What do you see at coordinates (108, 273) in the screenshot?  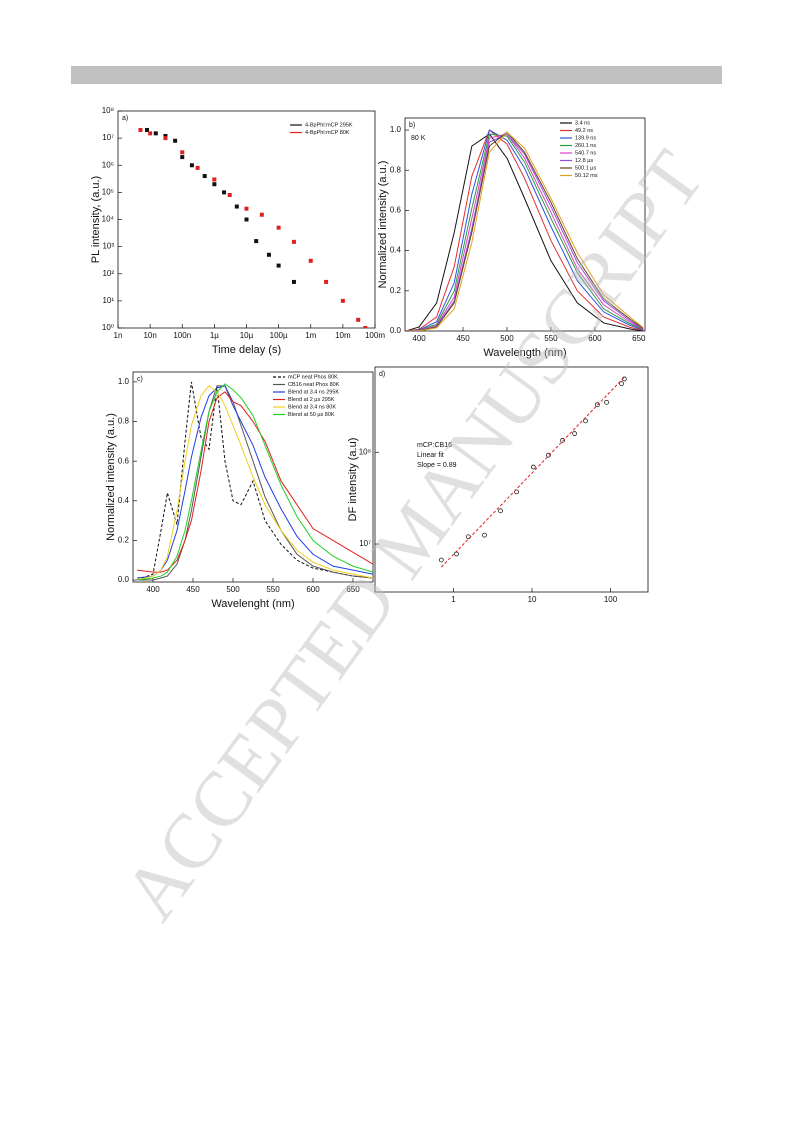 I see `y-tick-label: 10²` at bounding box center [108, 273].